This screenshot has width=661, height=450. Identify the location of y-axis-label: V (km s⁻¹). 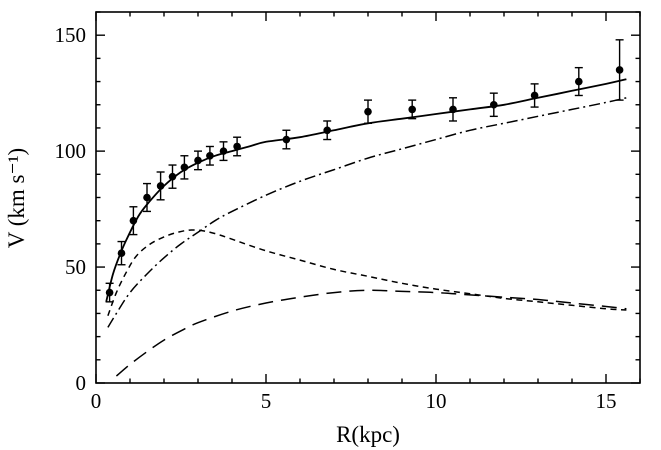
(16, 198).